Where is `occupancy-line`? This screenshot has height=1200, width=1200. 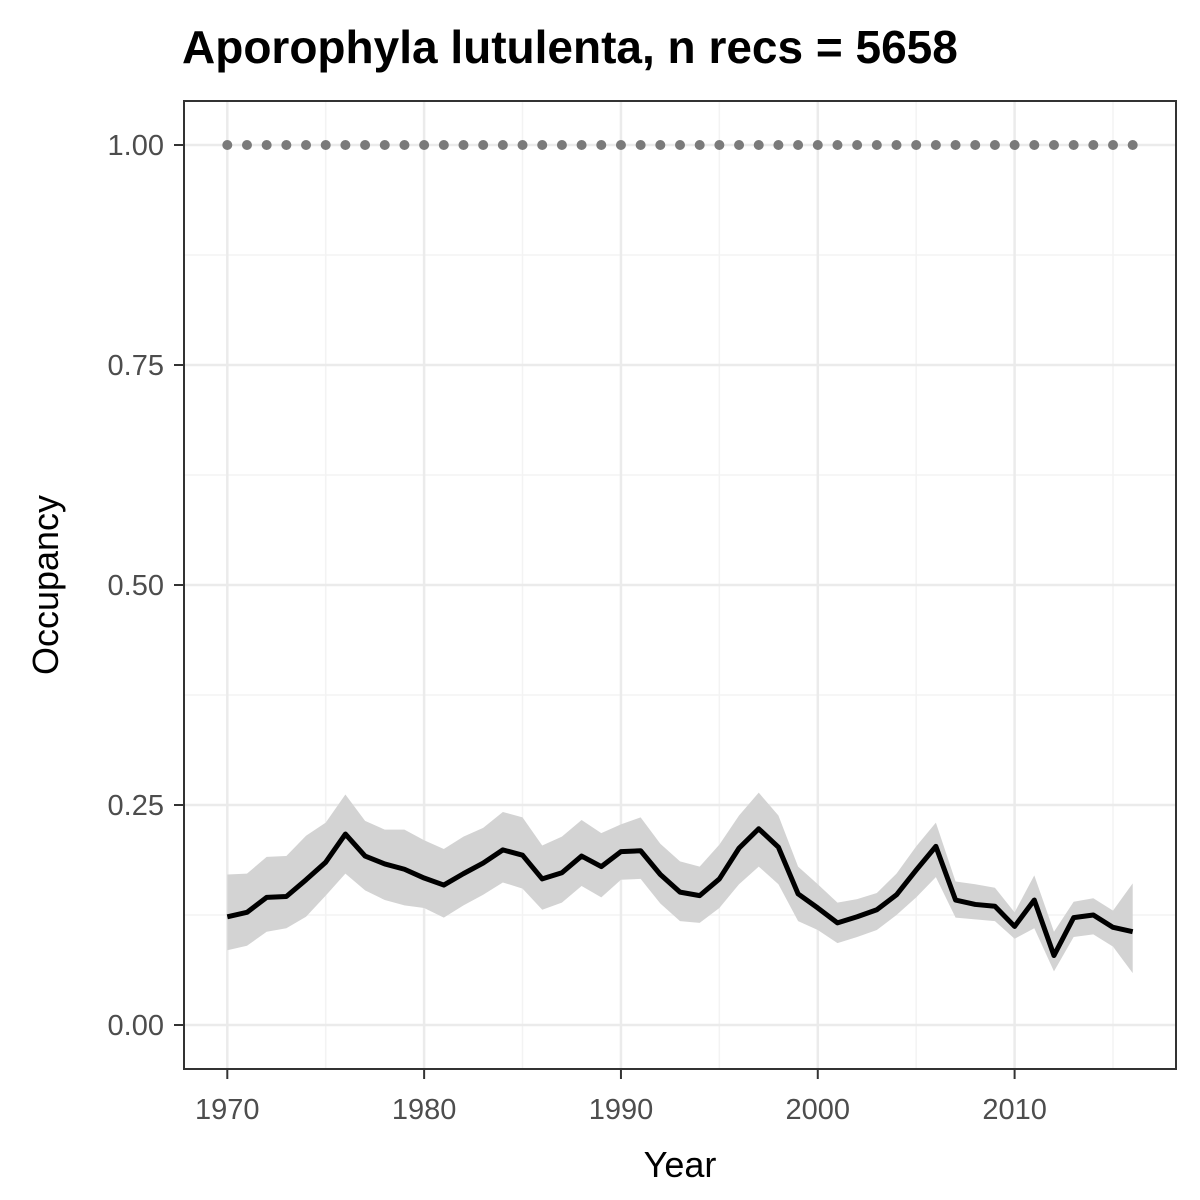 occupancy-line is located at coordinates (680, 892).